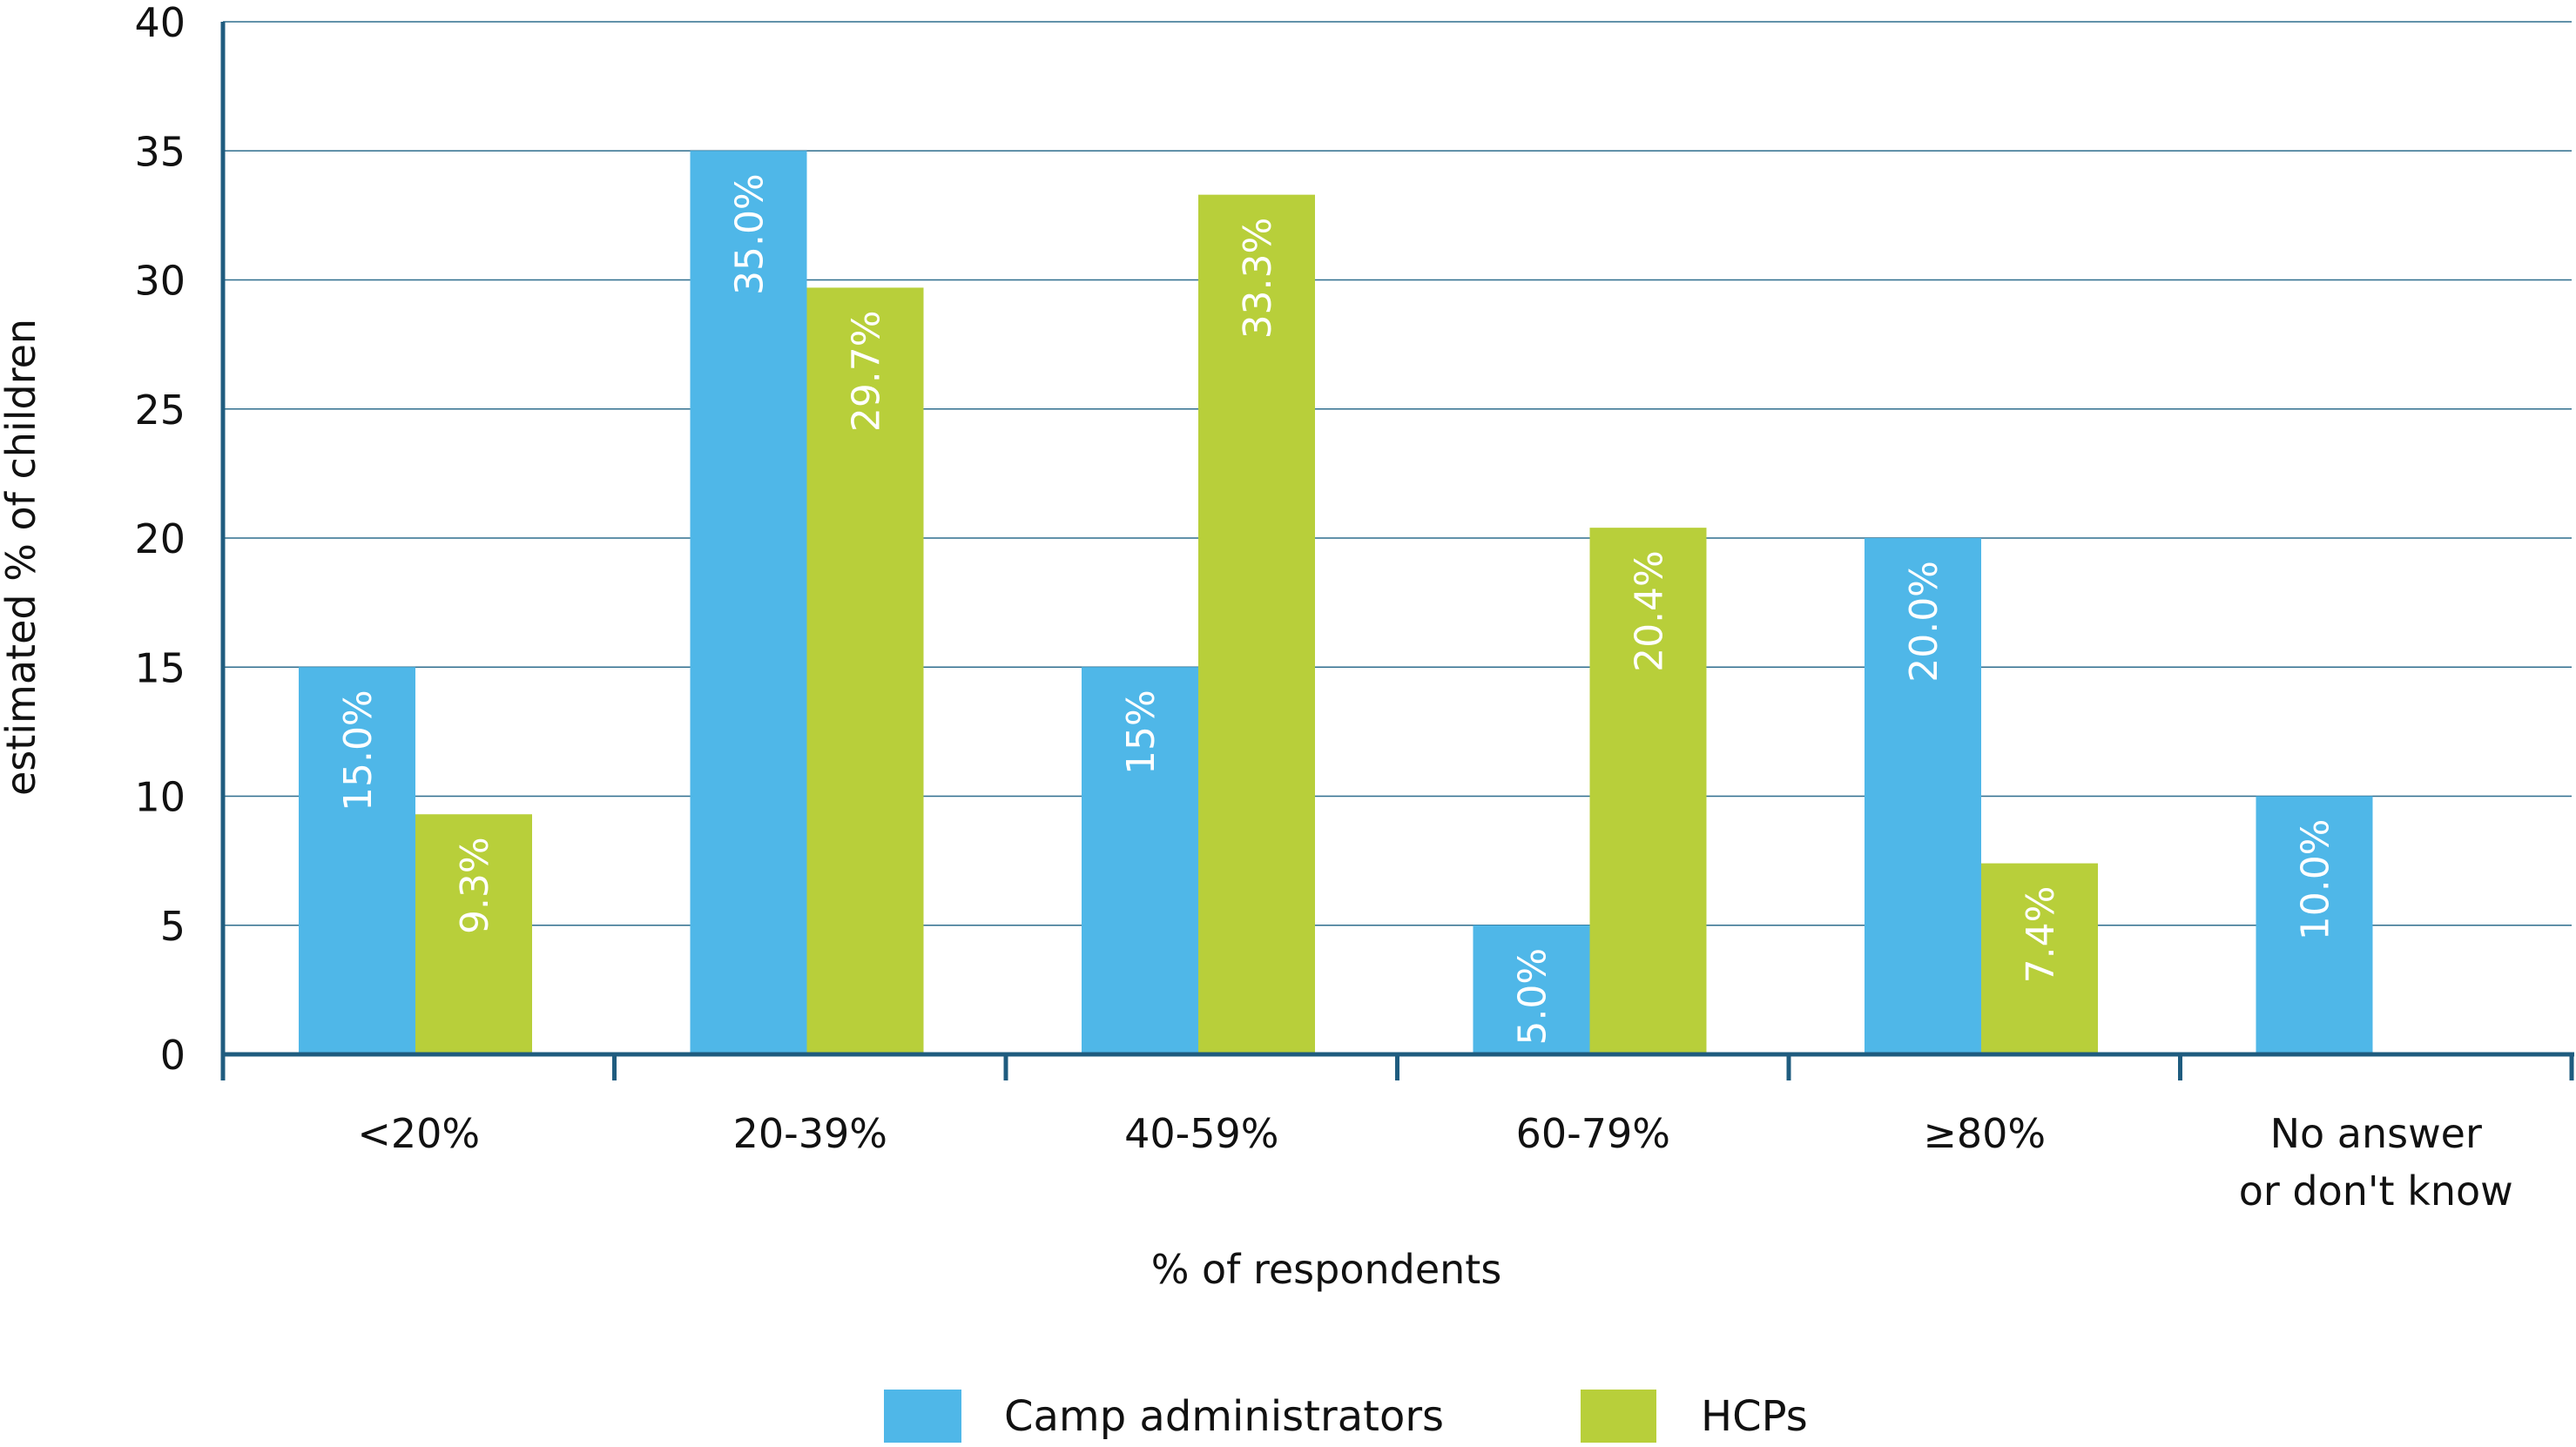 The height and width of the screenshot is (1447, 2576). What do you see at coordinates (1755, 1416) in the screenshot?
I see `legend-label-hcps: HCPs` at bounding box center [1755, 1416].